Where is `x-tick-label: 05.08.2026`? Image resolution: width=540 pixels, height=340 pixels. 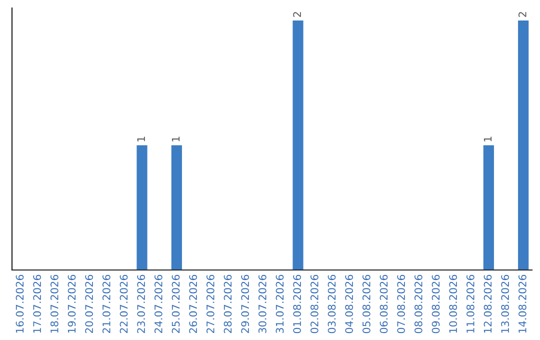 x-tick-label: 05.08.2026 is located at coordinates (366, 304).